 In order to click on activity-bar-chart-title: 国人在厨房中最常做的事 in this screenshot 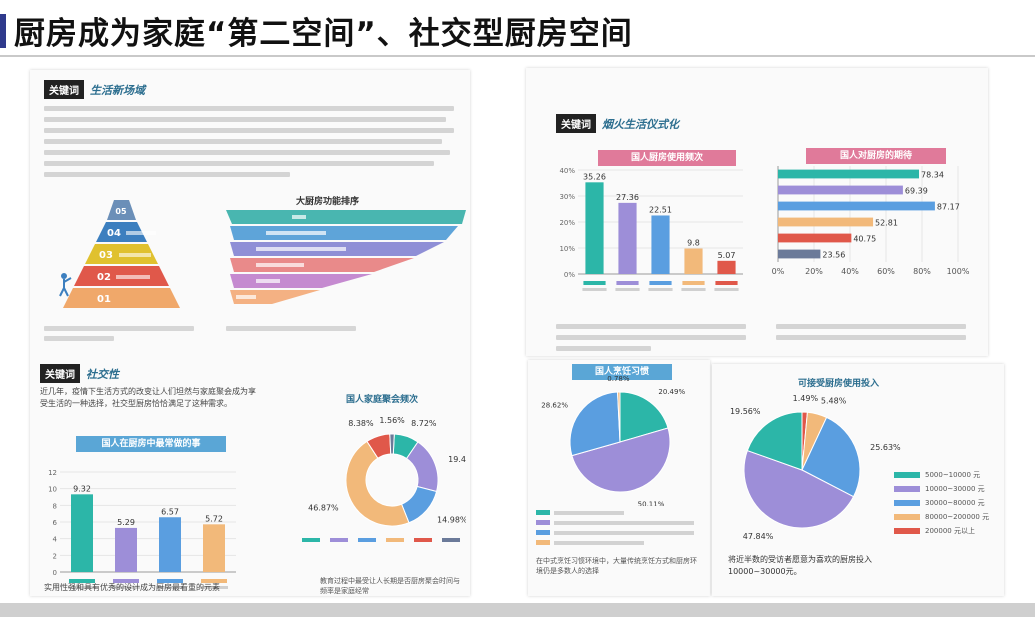, I will do `click(151, 444)`.